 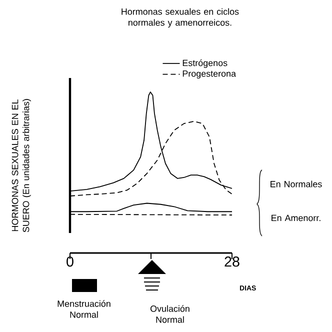 What do you see at coordinates (180, 18) in the screenshot?
I see `chart-title: Hormonas sexuales en ciclos normales y amenorreicos.` at bounding box center [180, 18].